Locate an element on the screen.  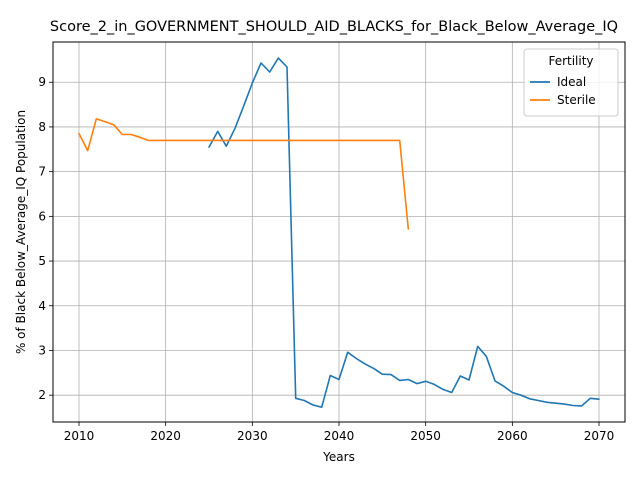
y-tick-label: 2 is located at coordinates (42, 395).